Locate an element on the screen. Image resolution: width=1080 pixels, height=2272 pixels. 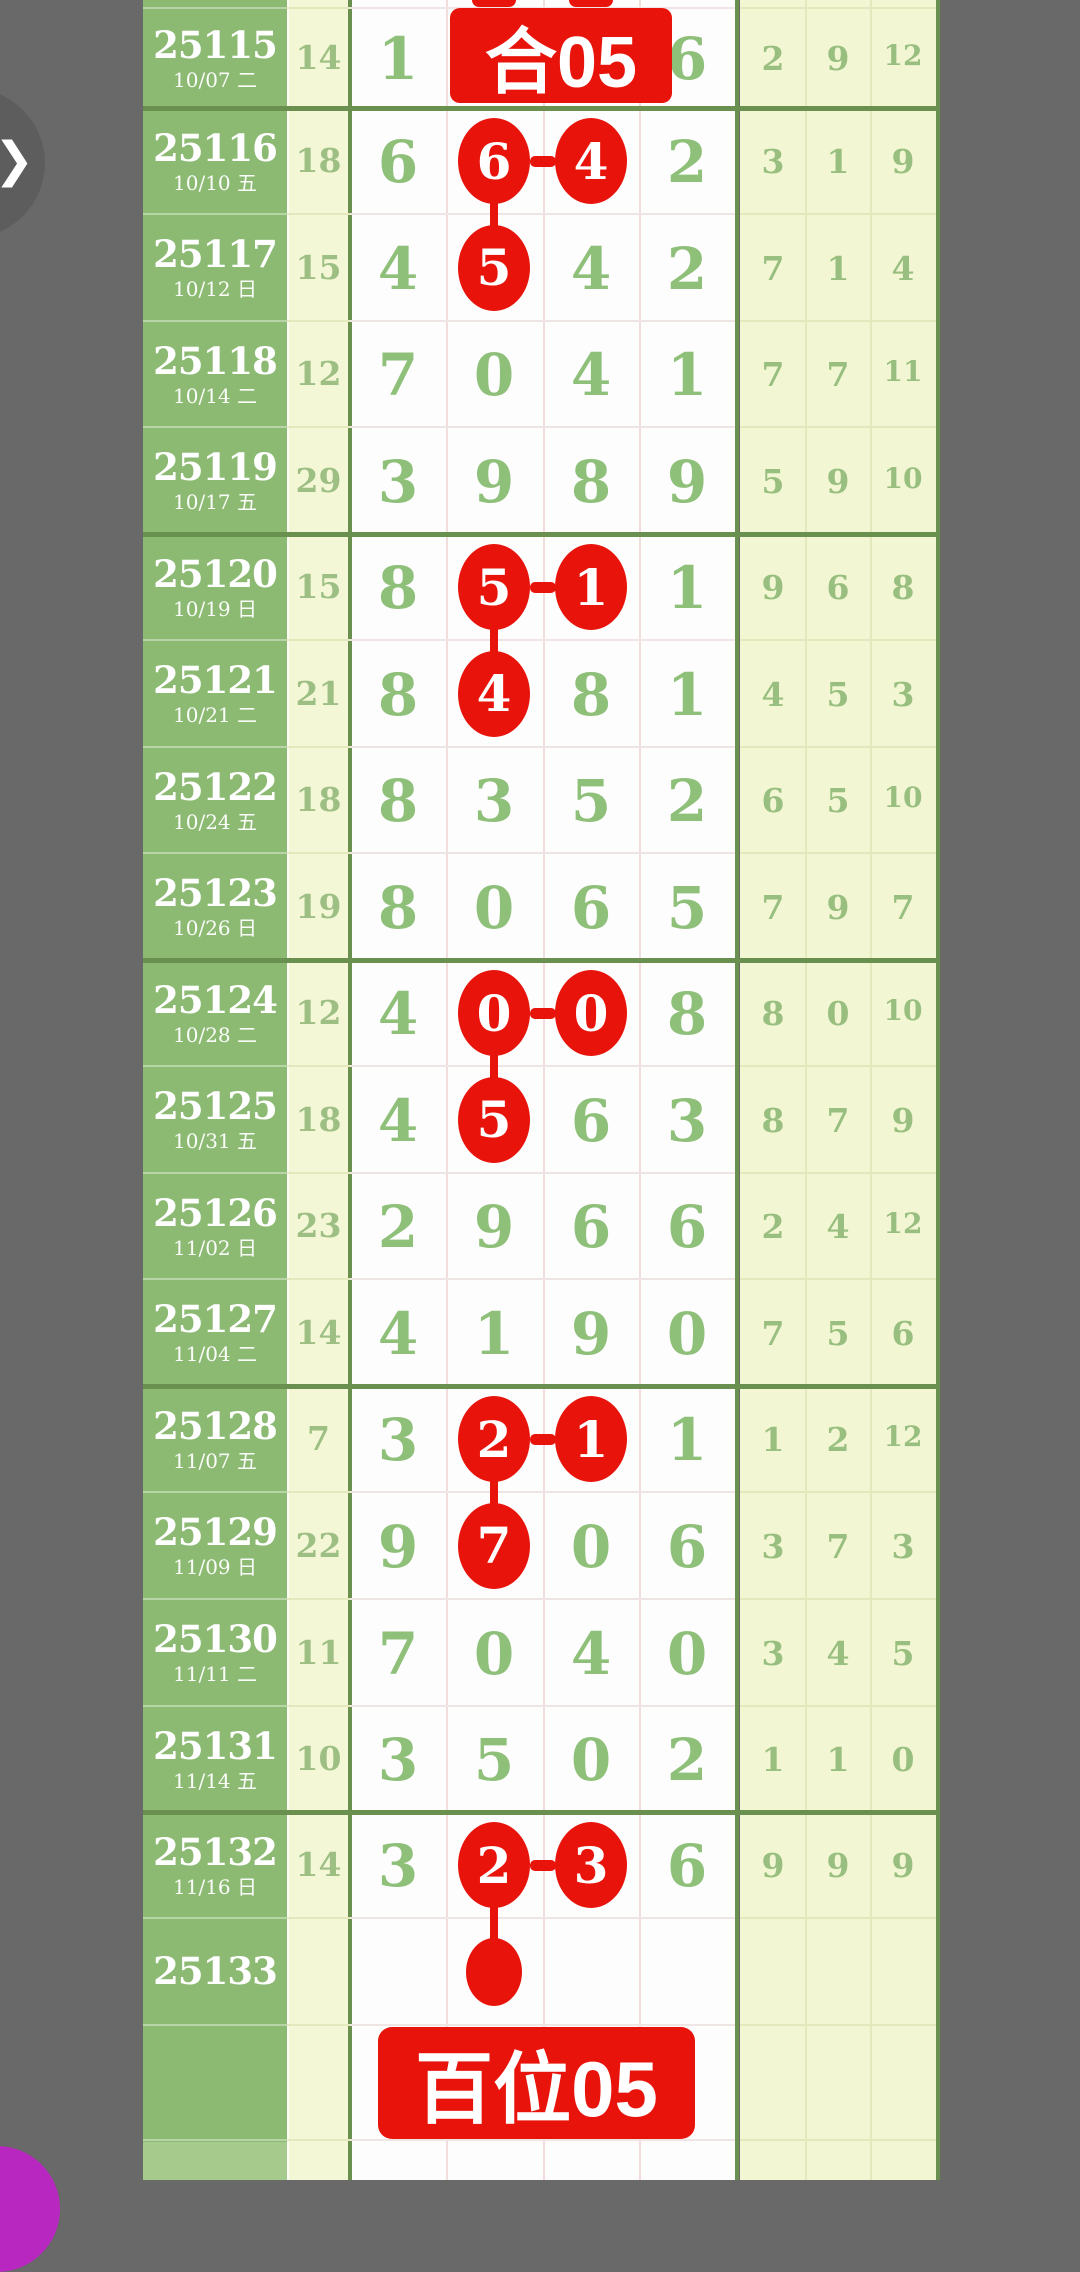
highlight-circle-digit: 0 is located at coordinates (591, 1013).